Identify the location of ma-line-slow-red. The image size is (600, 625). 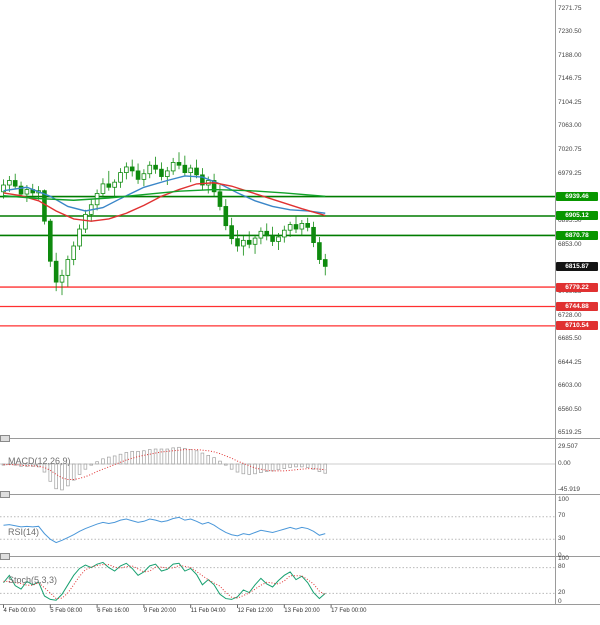
(164, 202).